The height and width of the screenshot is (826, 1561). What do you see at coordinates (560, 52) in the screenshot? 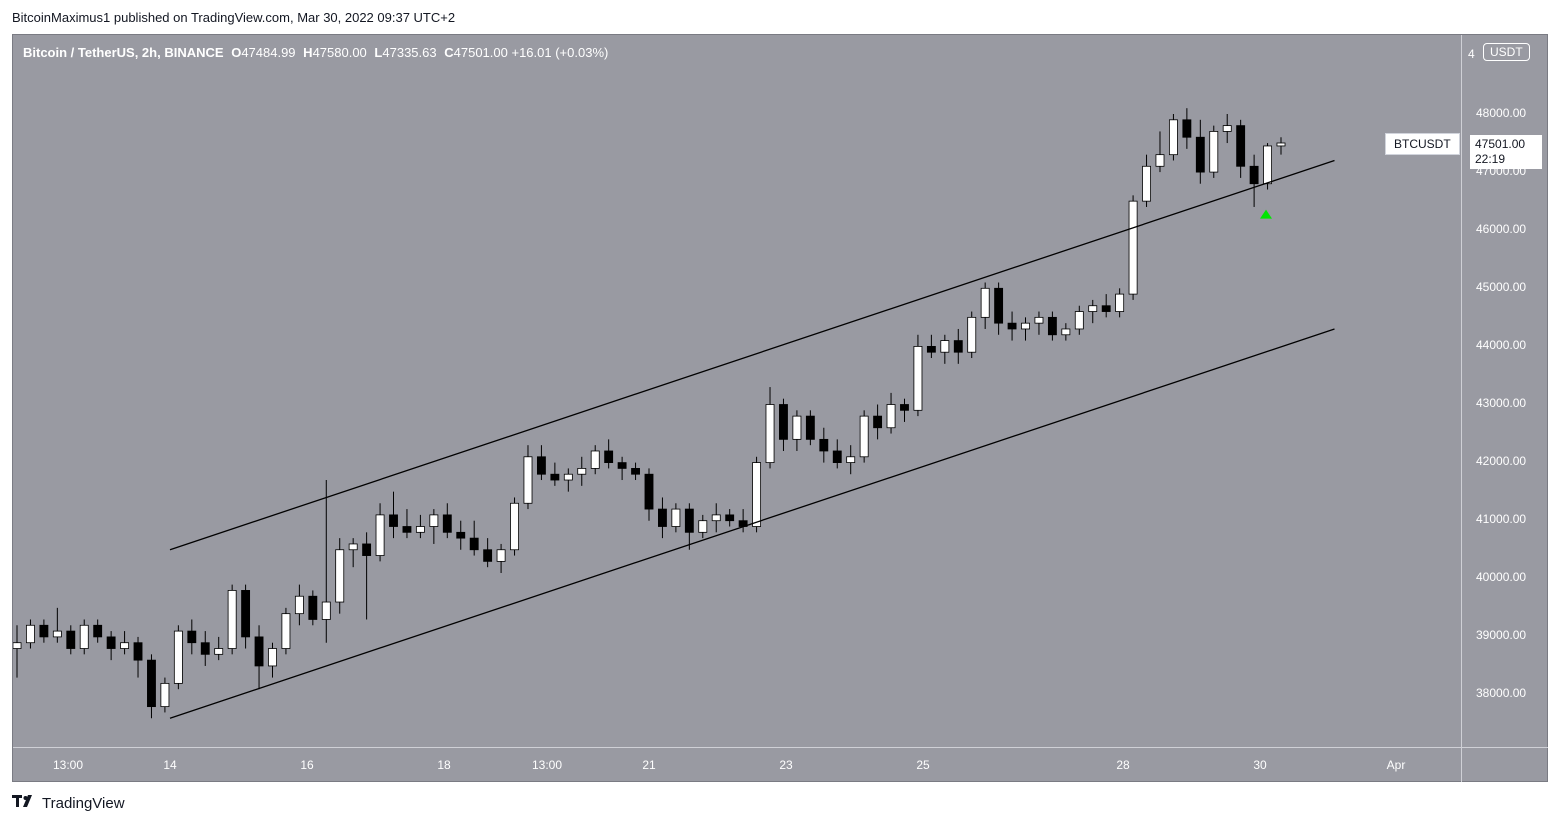
I see `legend-change: +16.01 (+0.03%)` at bounding box center [560, 52].